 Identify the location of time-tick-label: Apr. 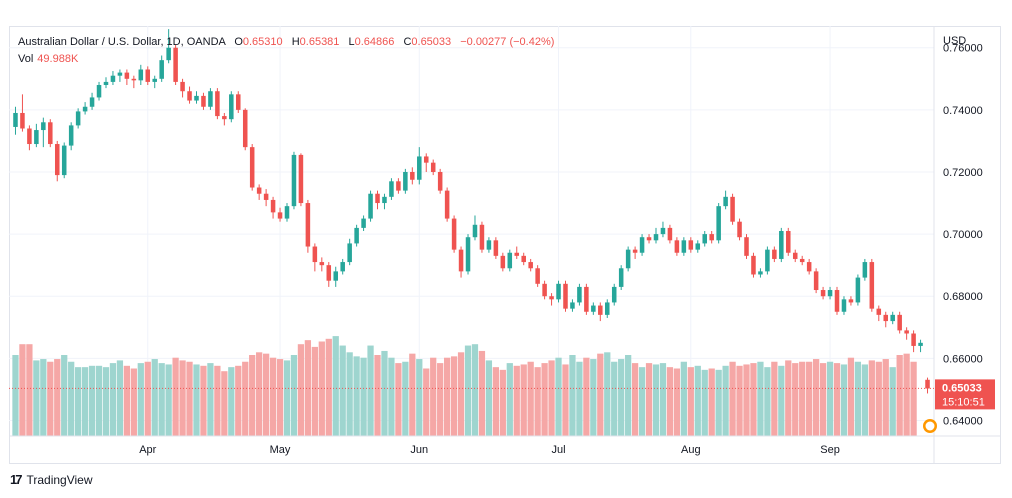
(147, 450).